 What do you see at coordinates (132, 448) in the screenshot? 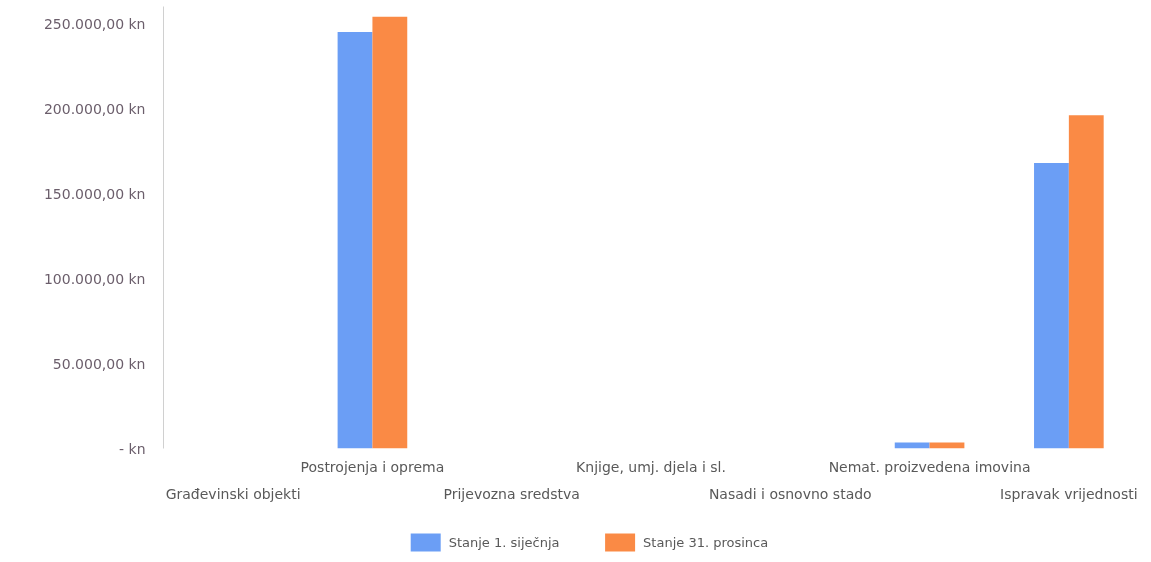
I see `y-tick-label: - kn` at bounding box center [132, 448].